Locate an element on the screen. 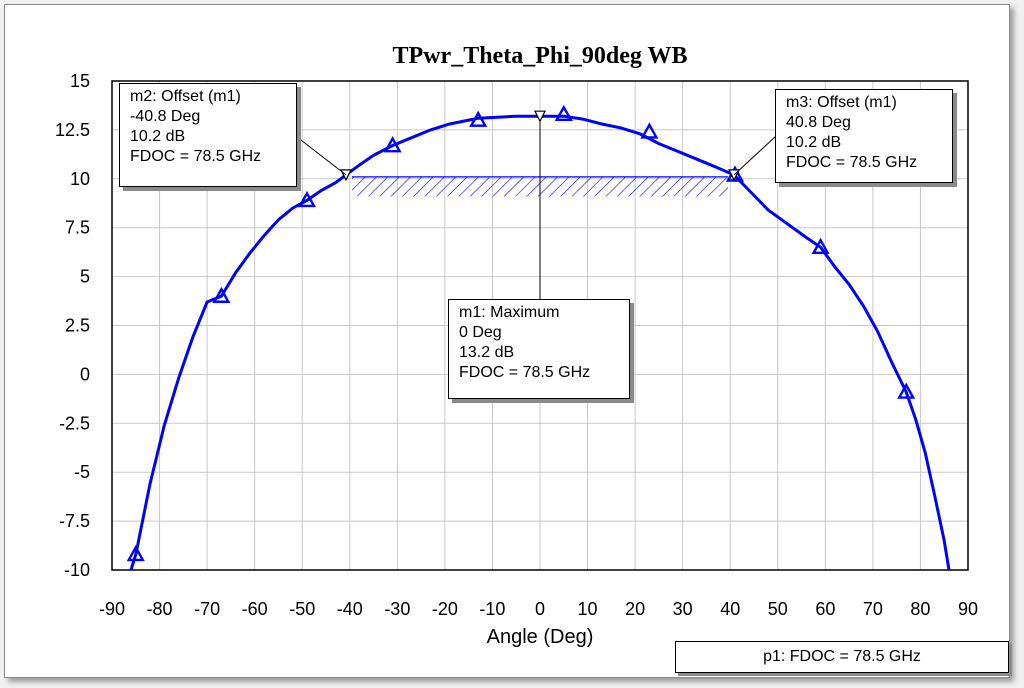  marker-m3-line-0: m3: Offset (m1) is located at coordinates (841, 102).